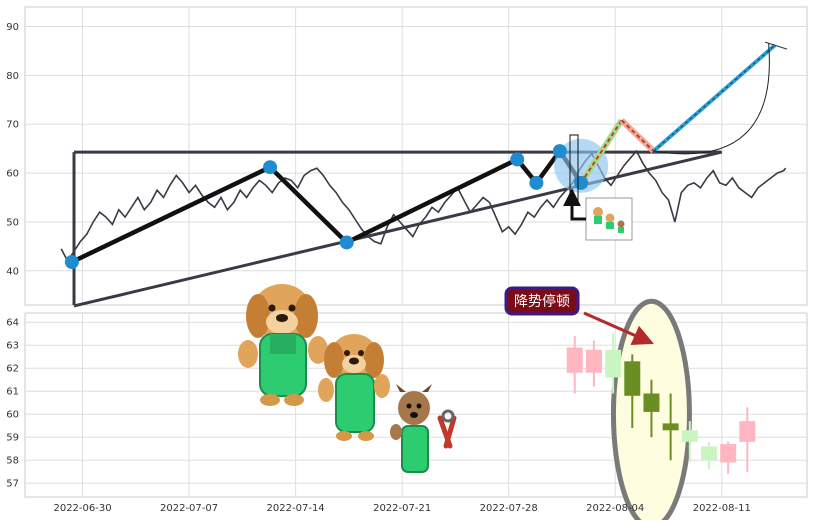 Image resolution: width=813 pixels, height=524 pixels. Describe the element at coordinates (12, 174) in the screenshot. I see `upper-y-tick-label: 60` at that location.